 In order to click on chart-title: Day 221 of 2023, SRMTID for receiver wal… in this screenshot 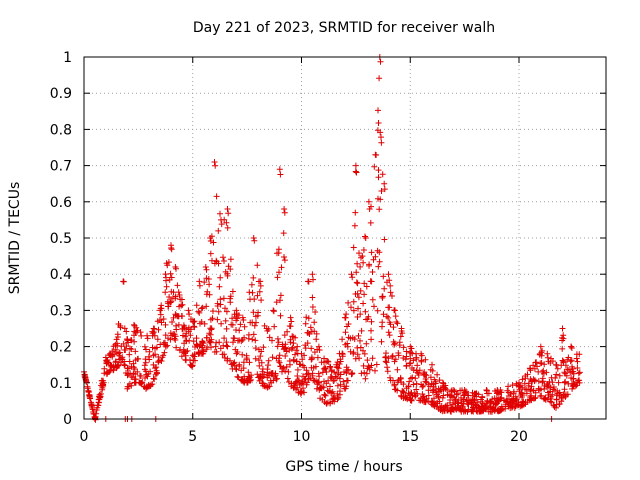, I will do `click(344, 28)`.